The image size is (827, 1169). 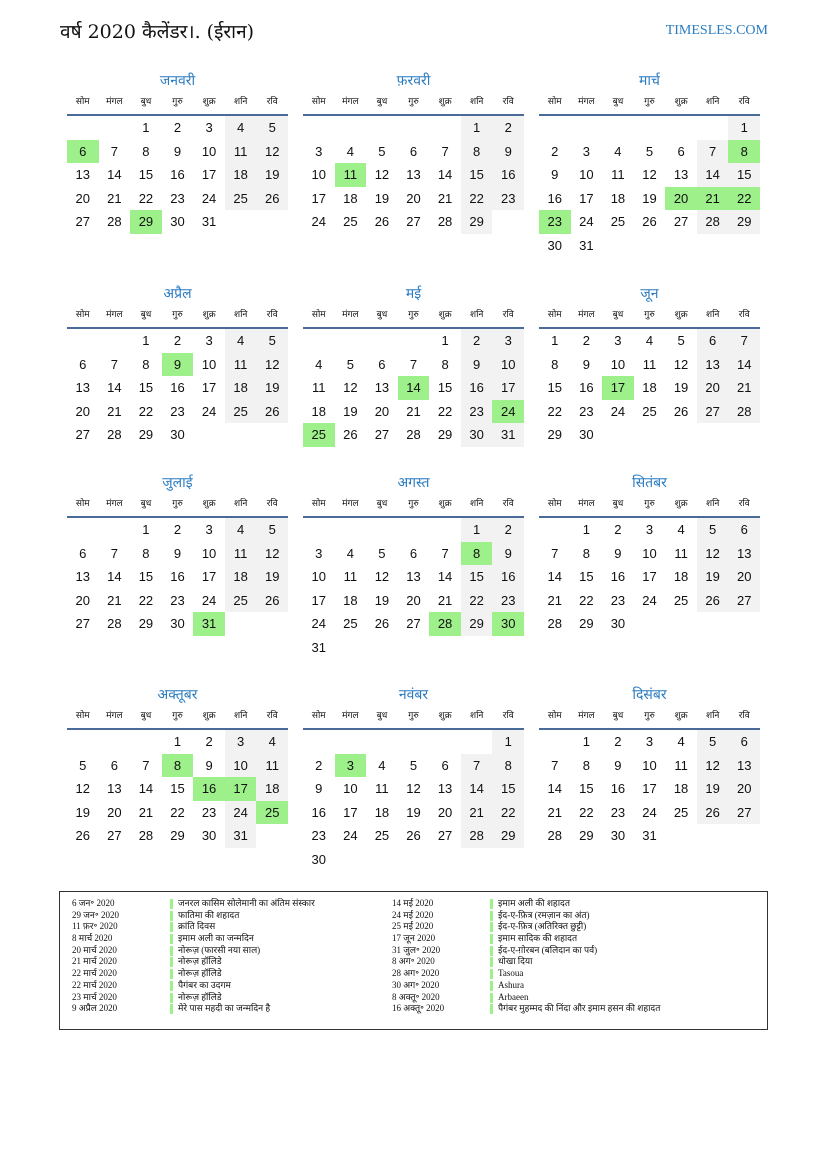 What do you see at coordinates (272, 812) in the screenshot?
I see `holiday-day-cell: 25` at bounding box center [272, 812].